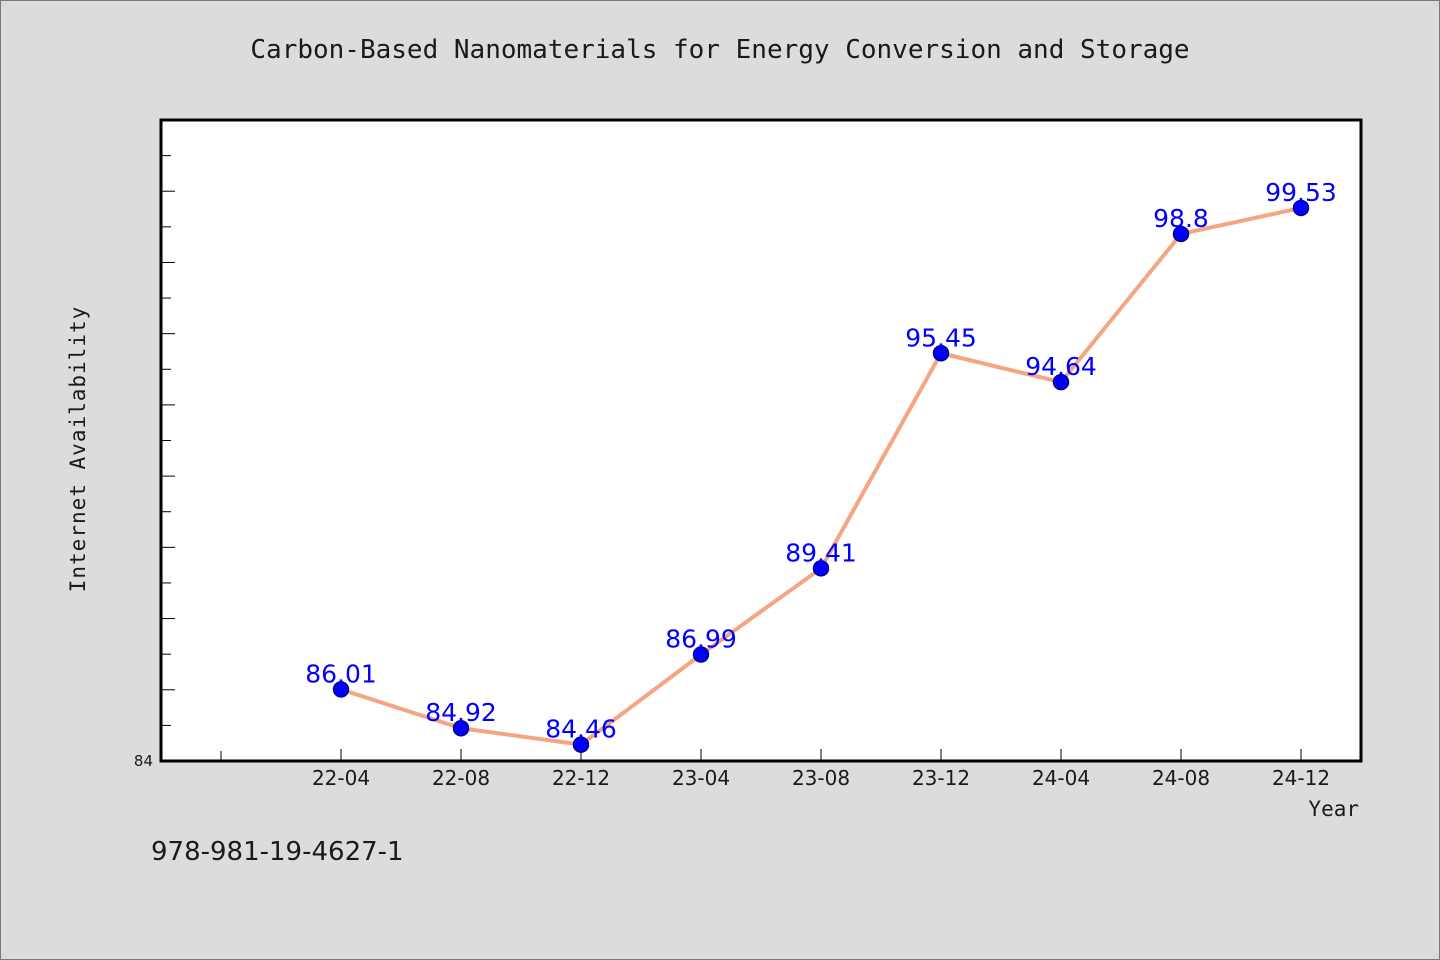  What do you see at coordinates (1333, 809) in the screenshot?
I see `x-axis-label: Year` at bounding box center [1333, 809].